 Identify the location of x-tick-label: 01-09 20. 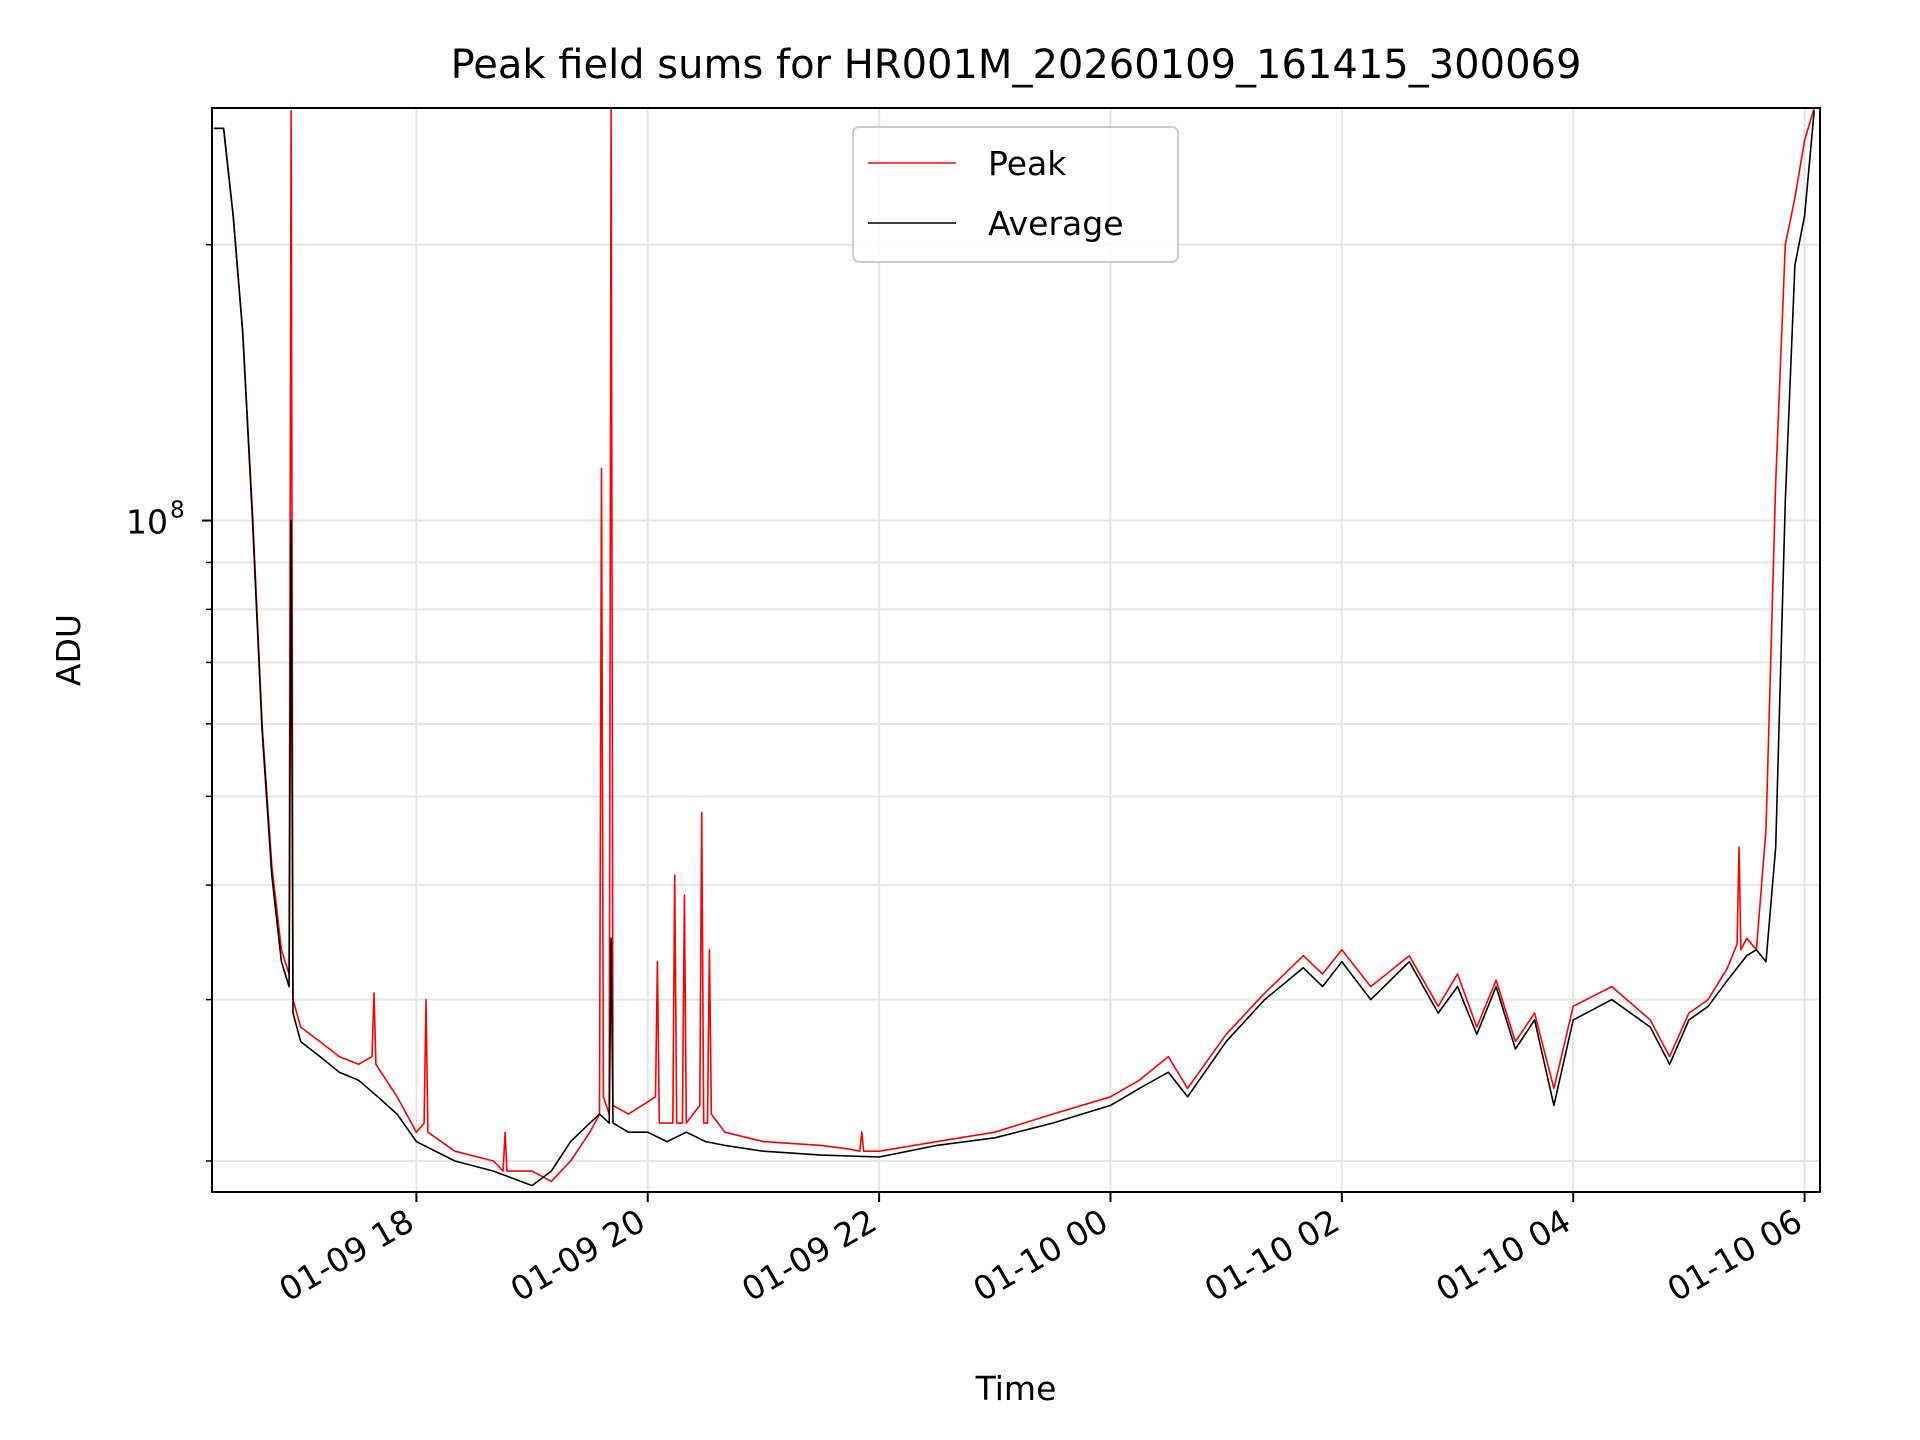
(578, 1255).